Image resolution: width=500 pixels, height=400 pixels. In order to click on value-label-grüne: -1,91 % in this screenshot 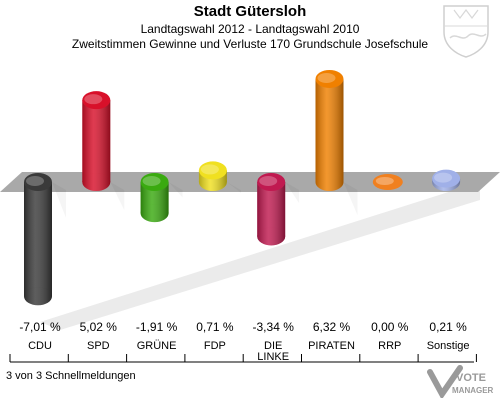, I will do `click(157, 327)`.